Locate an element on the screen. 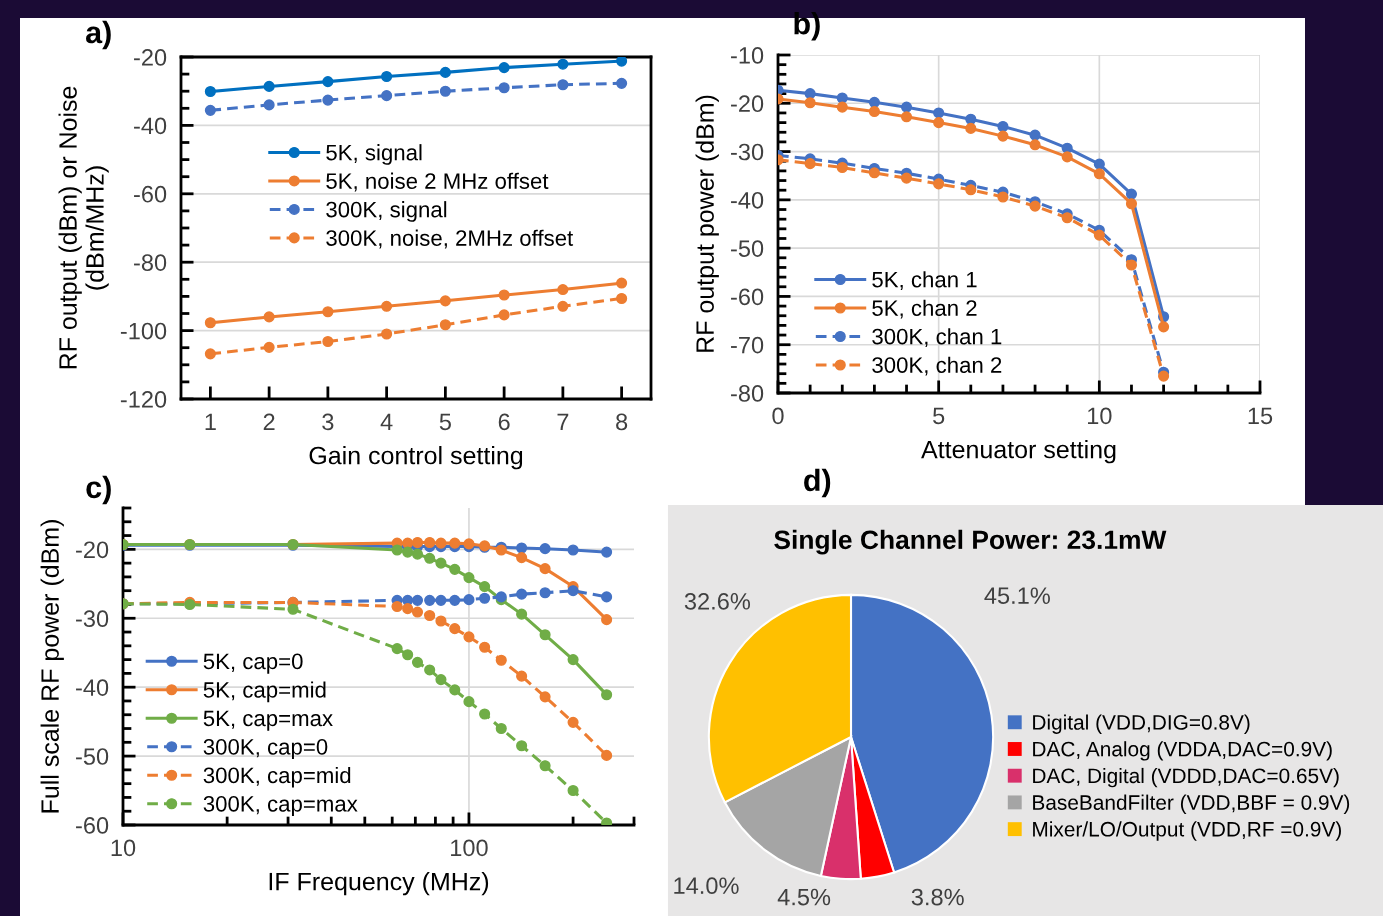 Image resolution: width=1383 pixels, height=916 pixels. legend-label: 5K, cap=max is located at coordinates (268, 720).